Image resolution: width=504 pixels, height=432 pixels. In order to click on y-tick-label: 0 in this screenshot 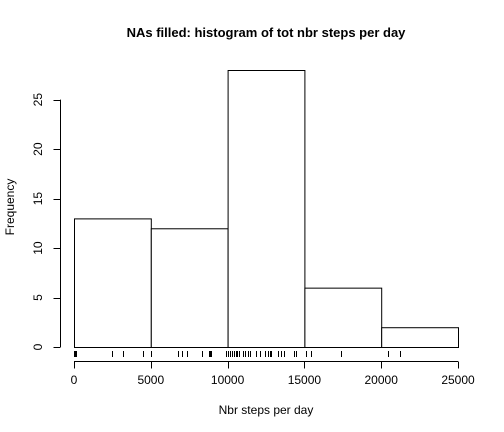, I will do `click(38, 346)`.